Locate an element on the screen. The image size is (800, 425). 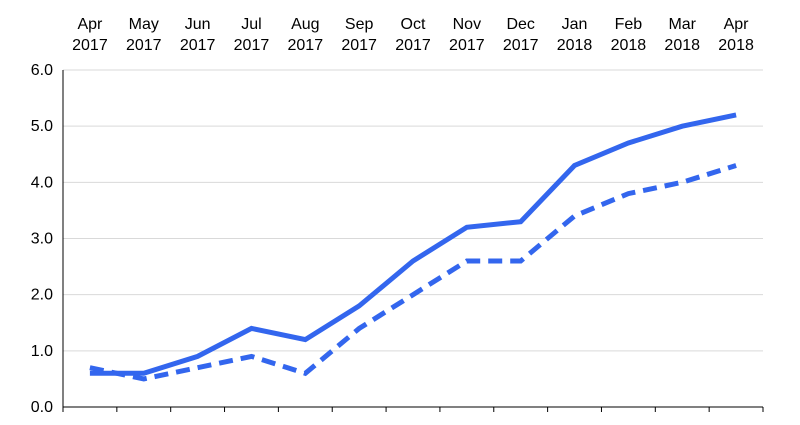
x-tick-label: Apr 2017 is located at coordinates (90, 35).